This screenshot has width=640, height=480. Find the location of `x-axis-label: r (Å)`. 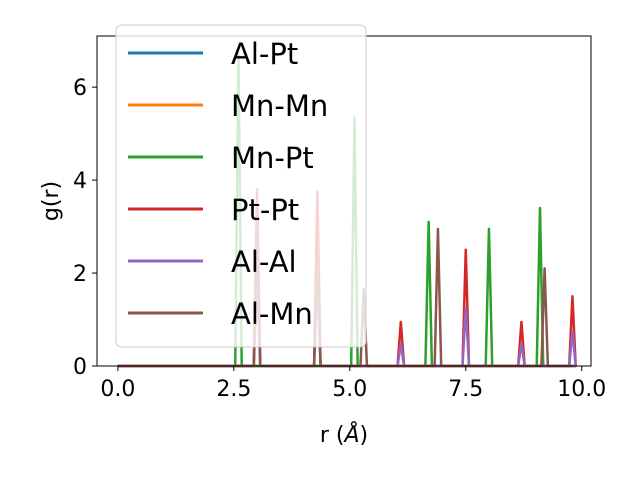

x-axis-label: r (Å) is located at coordinates (344, 434).